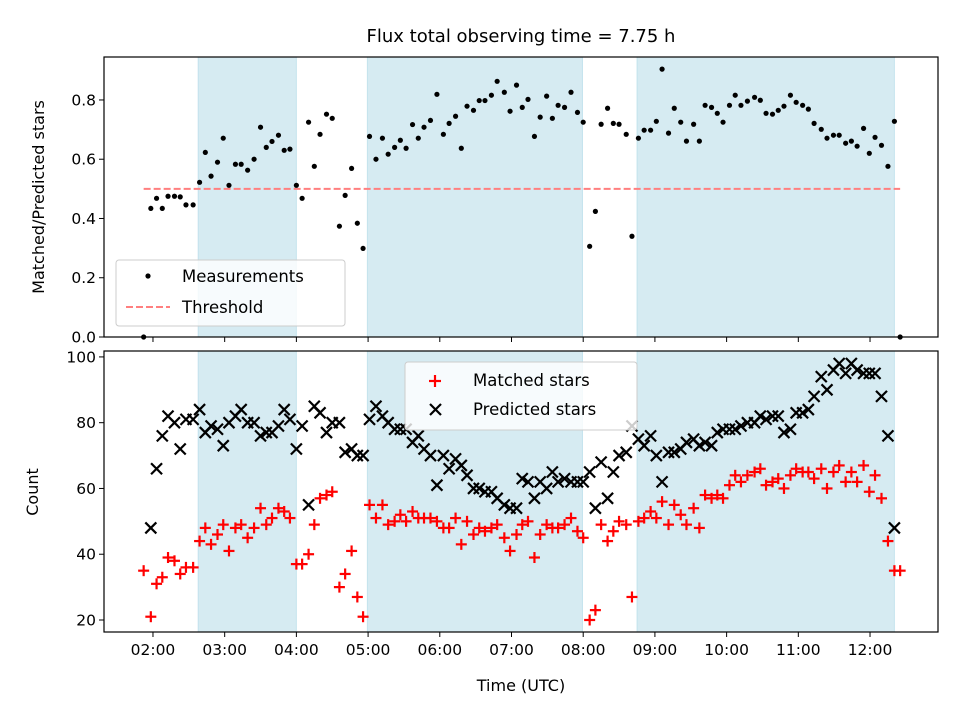 The width and height of the screenshot is (960, 724). What do you see at coordinates (521, 396) in the screenshot?
I see `legend-frame` at bounding box center [521, 396].